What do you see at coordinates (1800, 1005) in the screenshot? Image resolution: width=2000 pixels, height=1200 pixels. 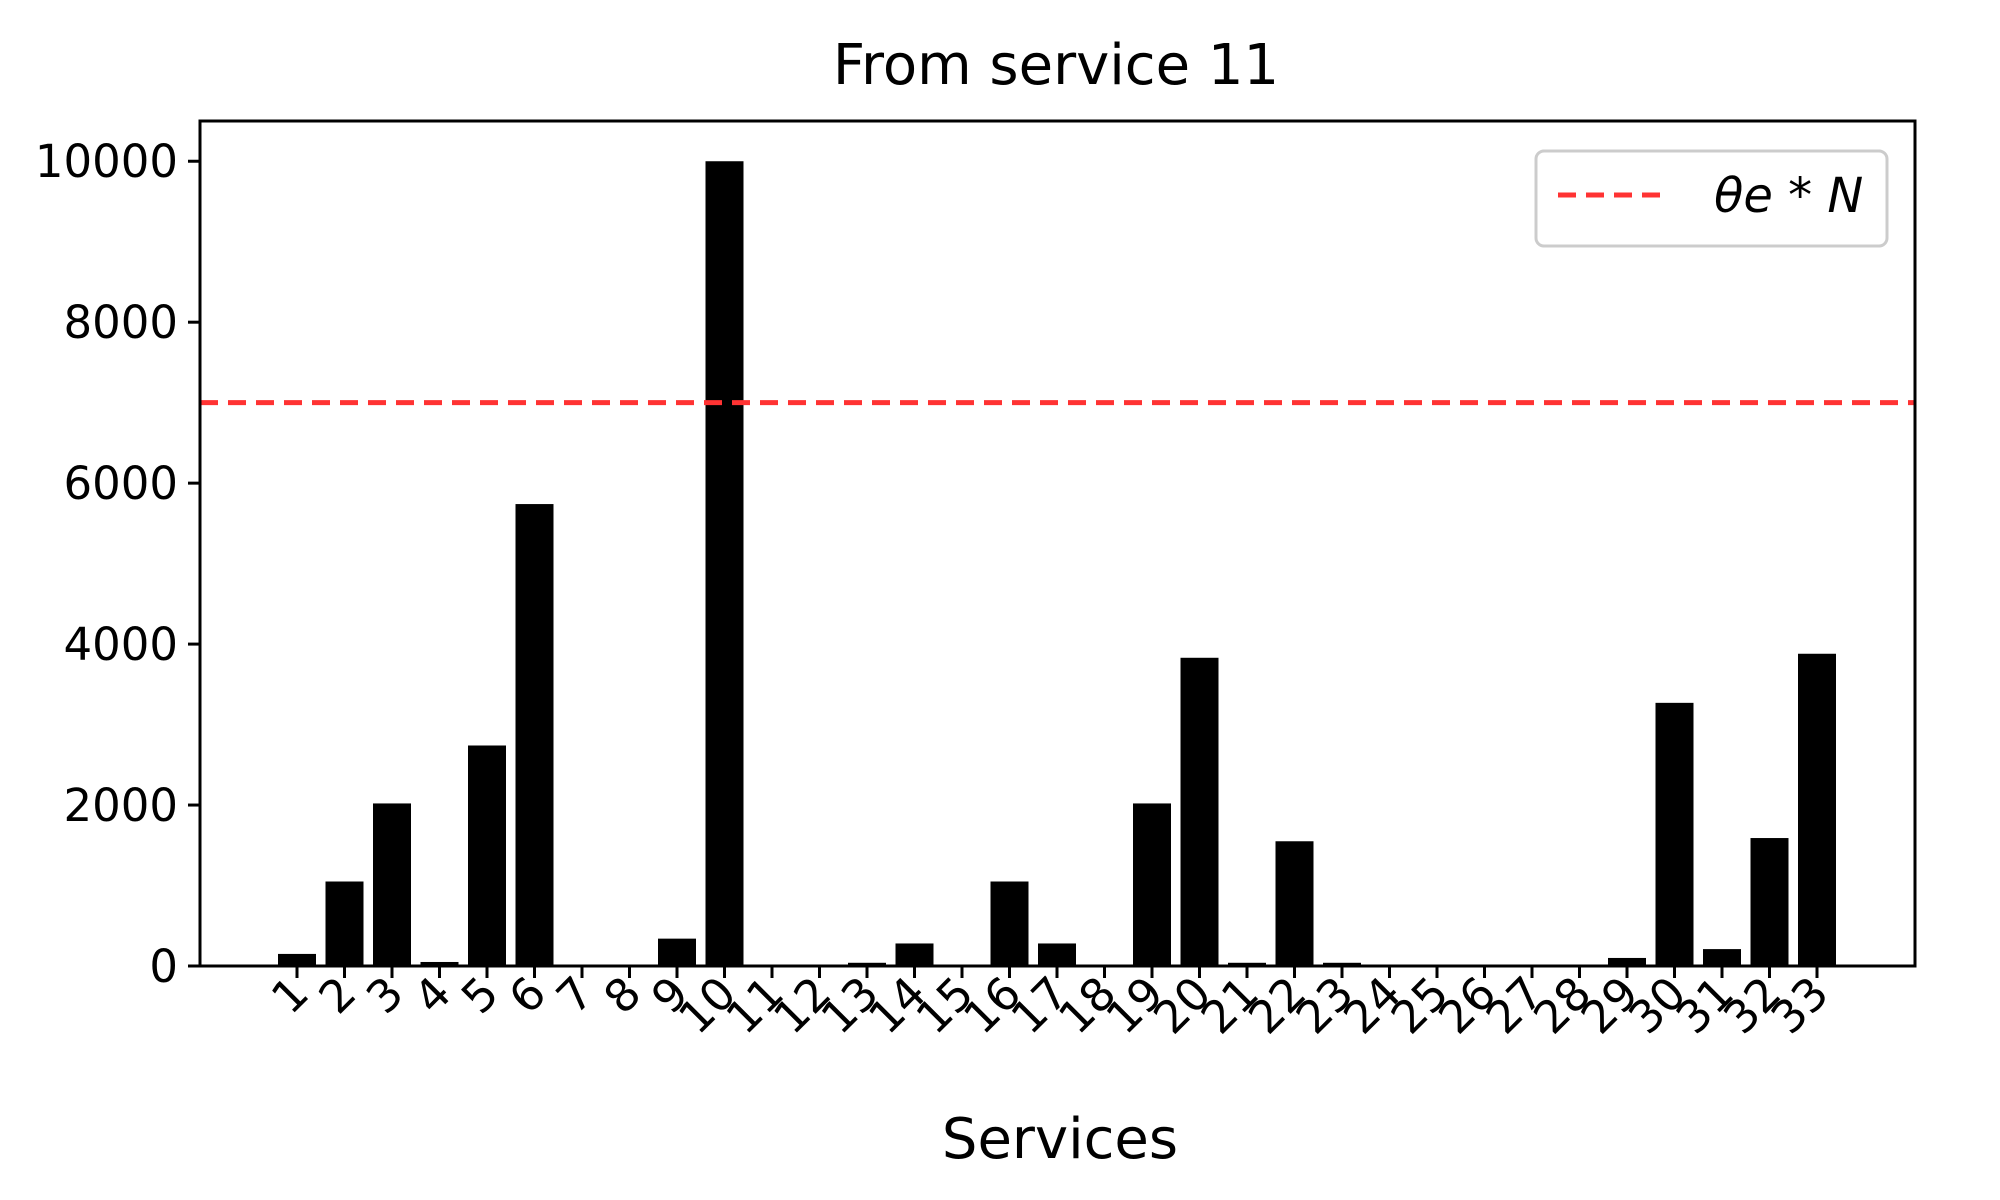 I see `x-tick-label-33: 33` at bounding box center [1800, 1005].